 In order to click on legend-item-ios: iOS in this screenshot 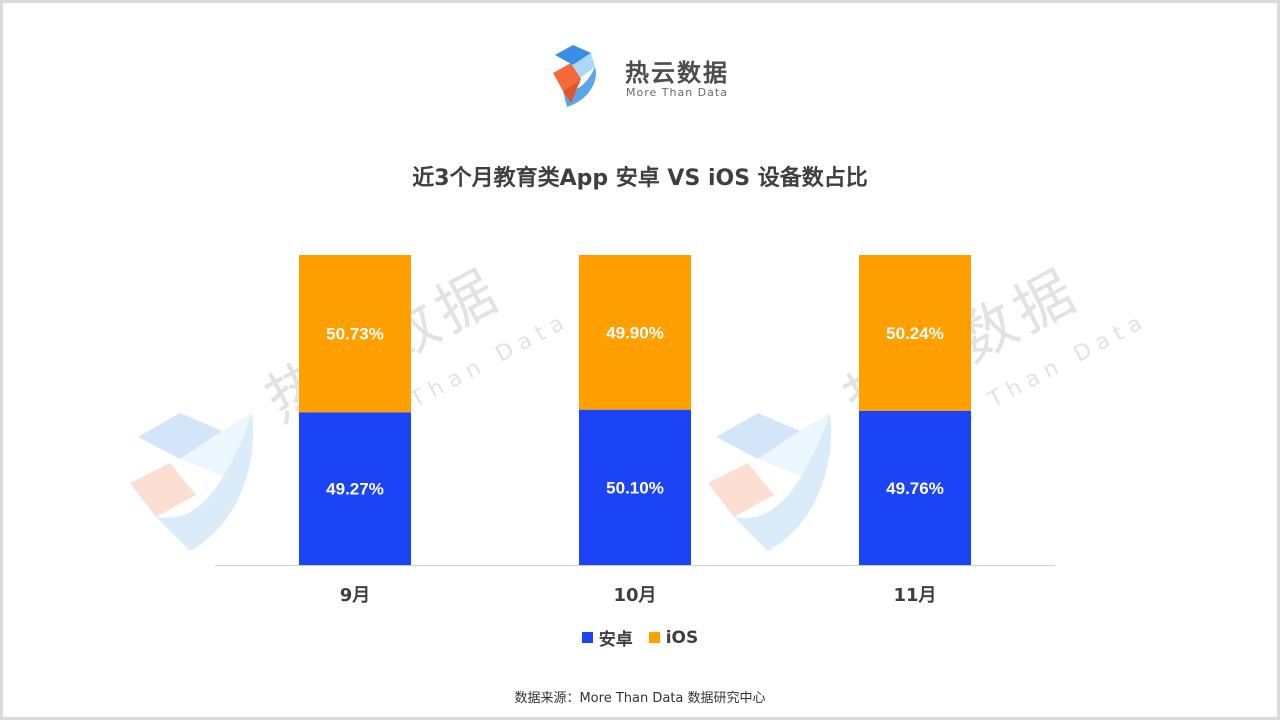, I will do `click(673, 637)`.